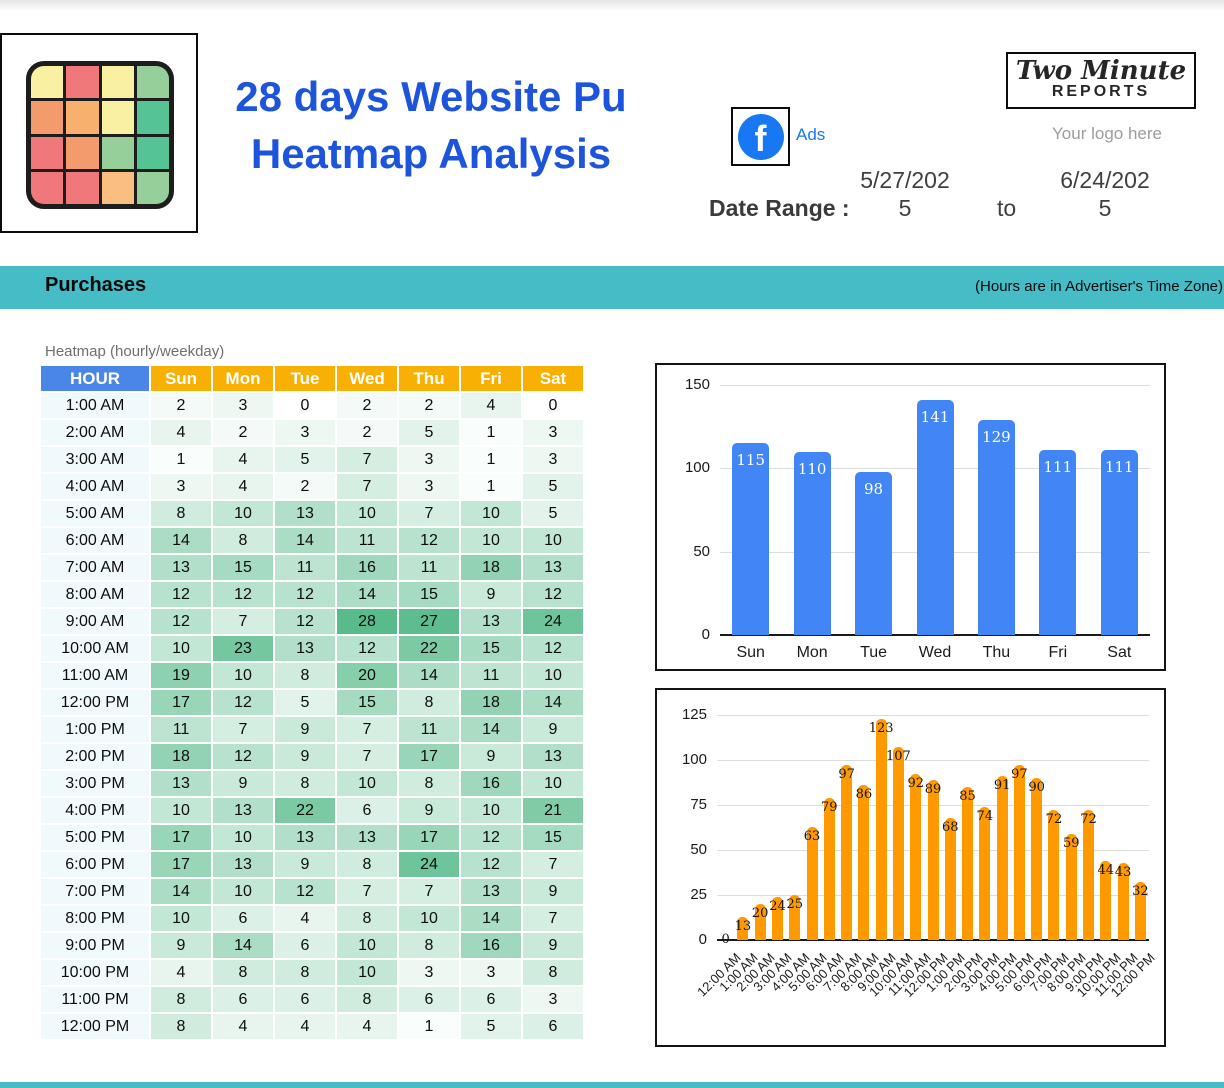 This screenshot has width=1224, height=1088. I want to click on heatmap-cell: 28, so click(367, 621).